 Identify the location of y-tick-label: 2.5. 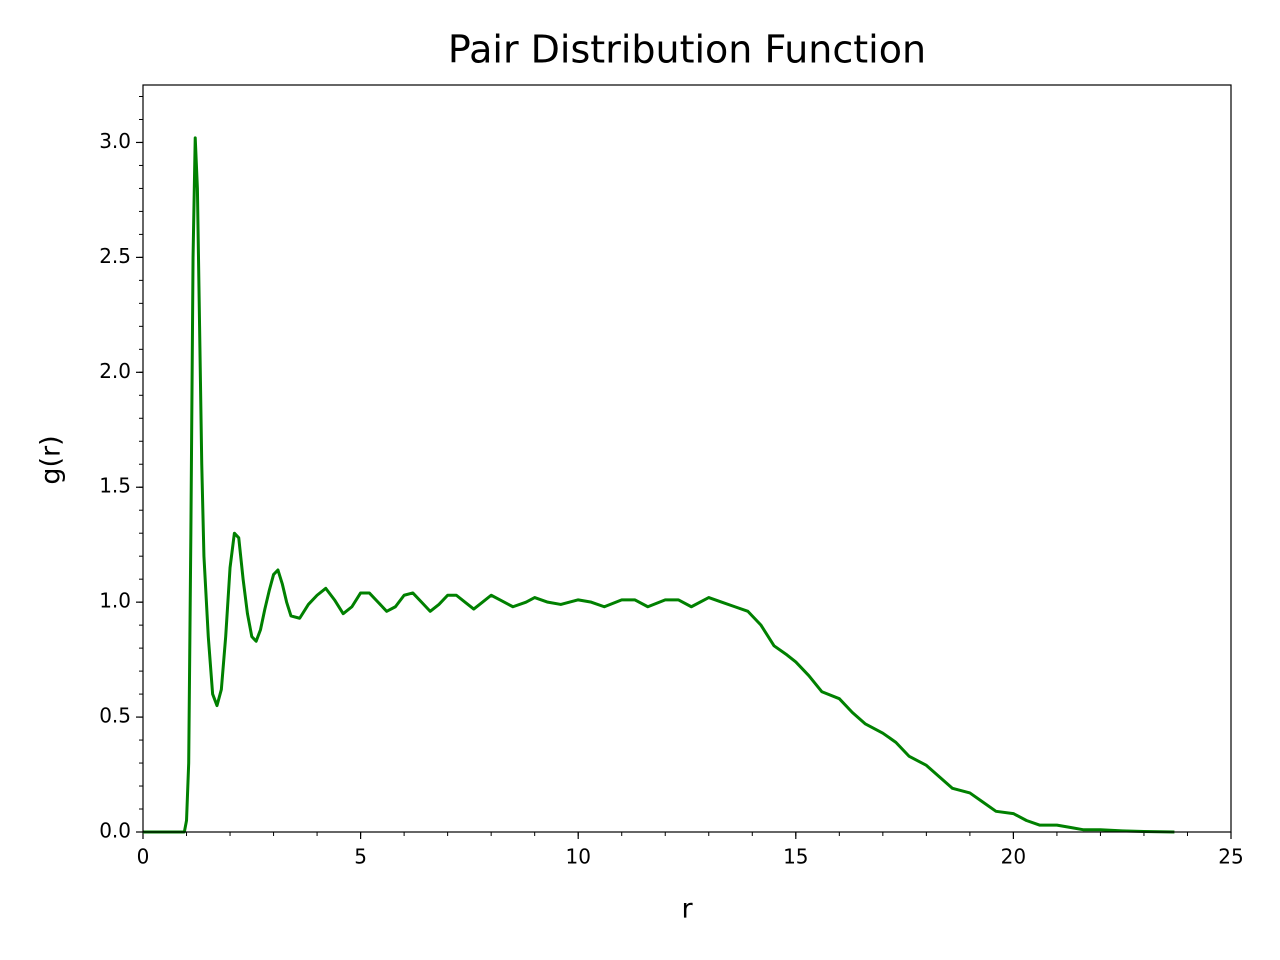
(115, 256).